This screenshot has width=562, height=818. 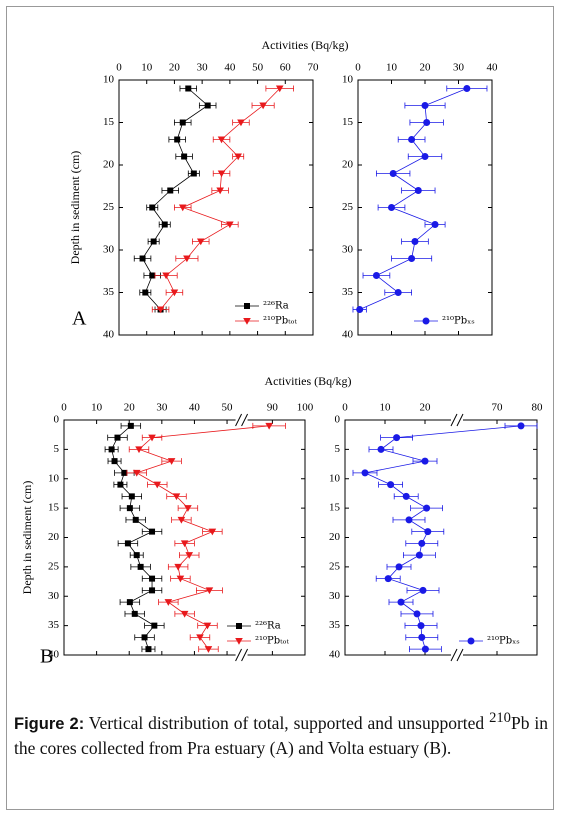 I want to click on x-tick-label: 10, so click(x=386, y=408).